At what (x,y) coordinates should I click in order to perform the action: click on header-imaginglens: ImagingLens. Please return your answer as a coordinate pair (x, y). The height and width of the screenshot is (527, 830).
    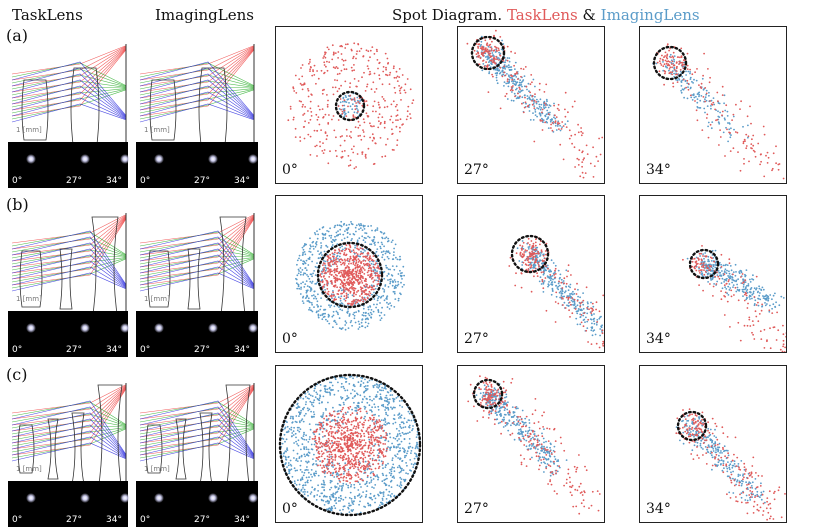
    Looking at the image, I should click on (204, 15).